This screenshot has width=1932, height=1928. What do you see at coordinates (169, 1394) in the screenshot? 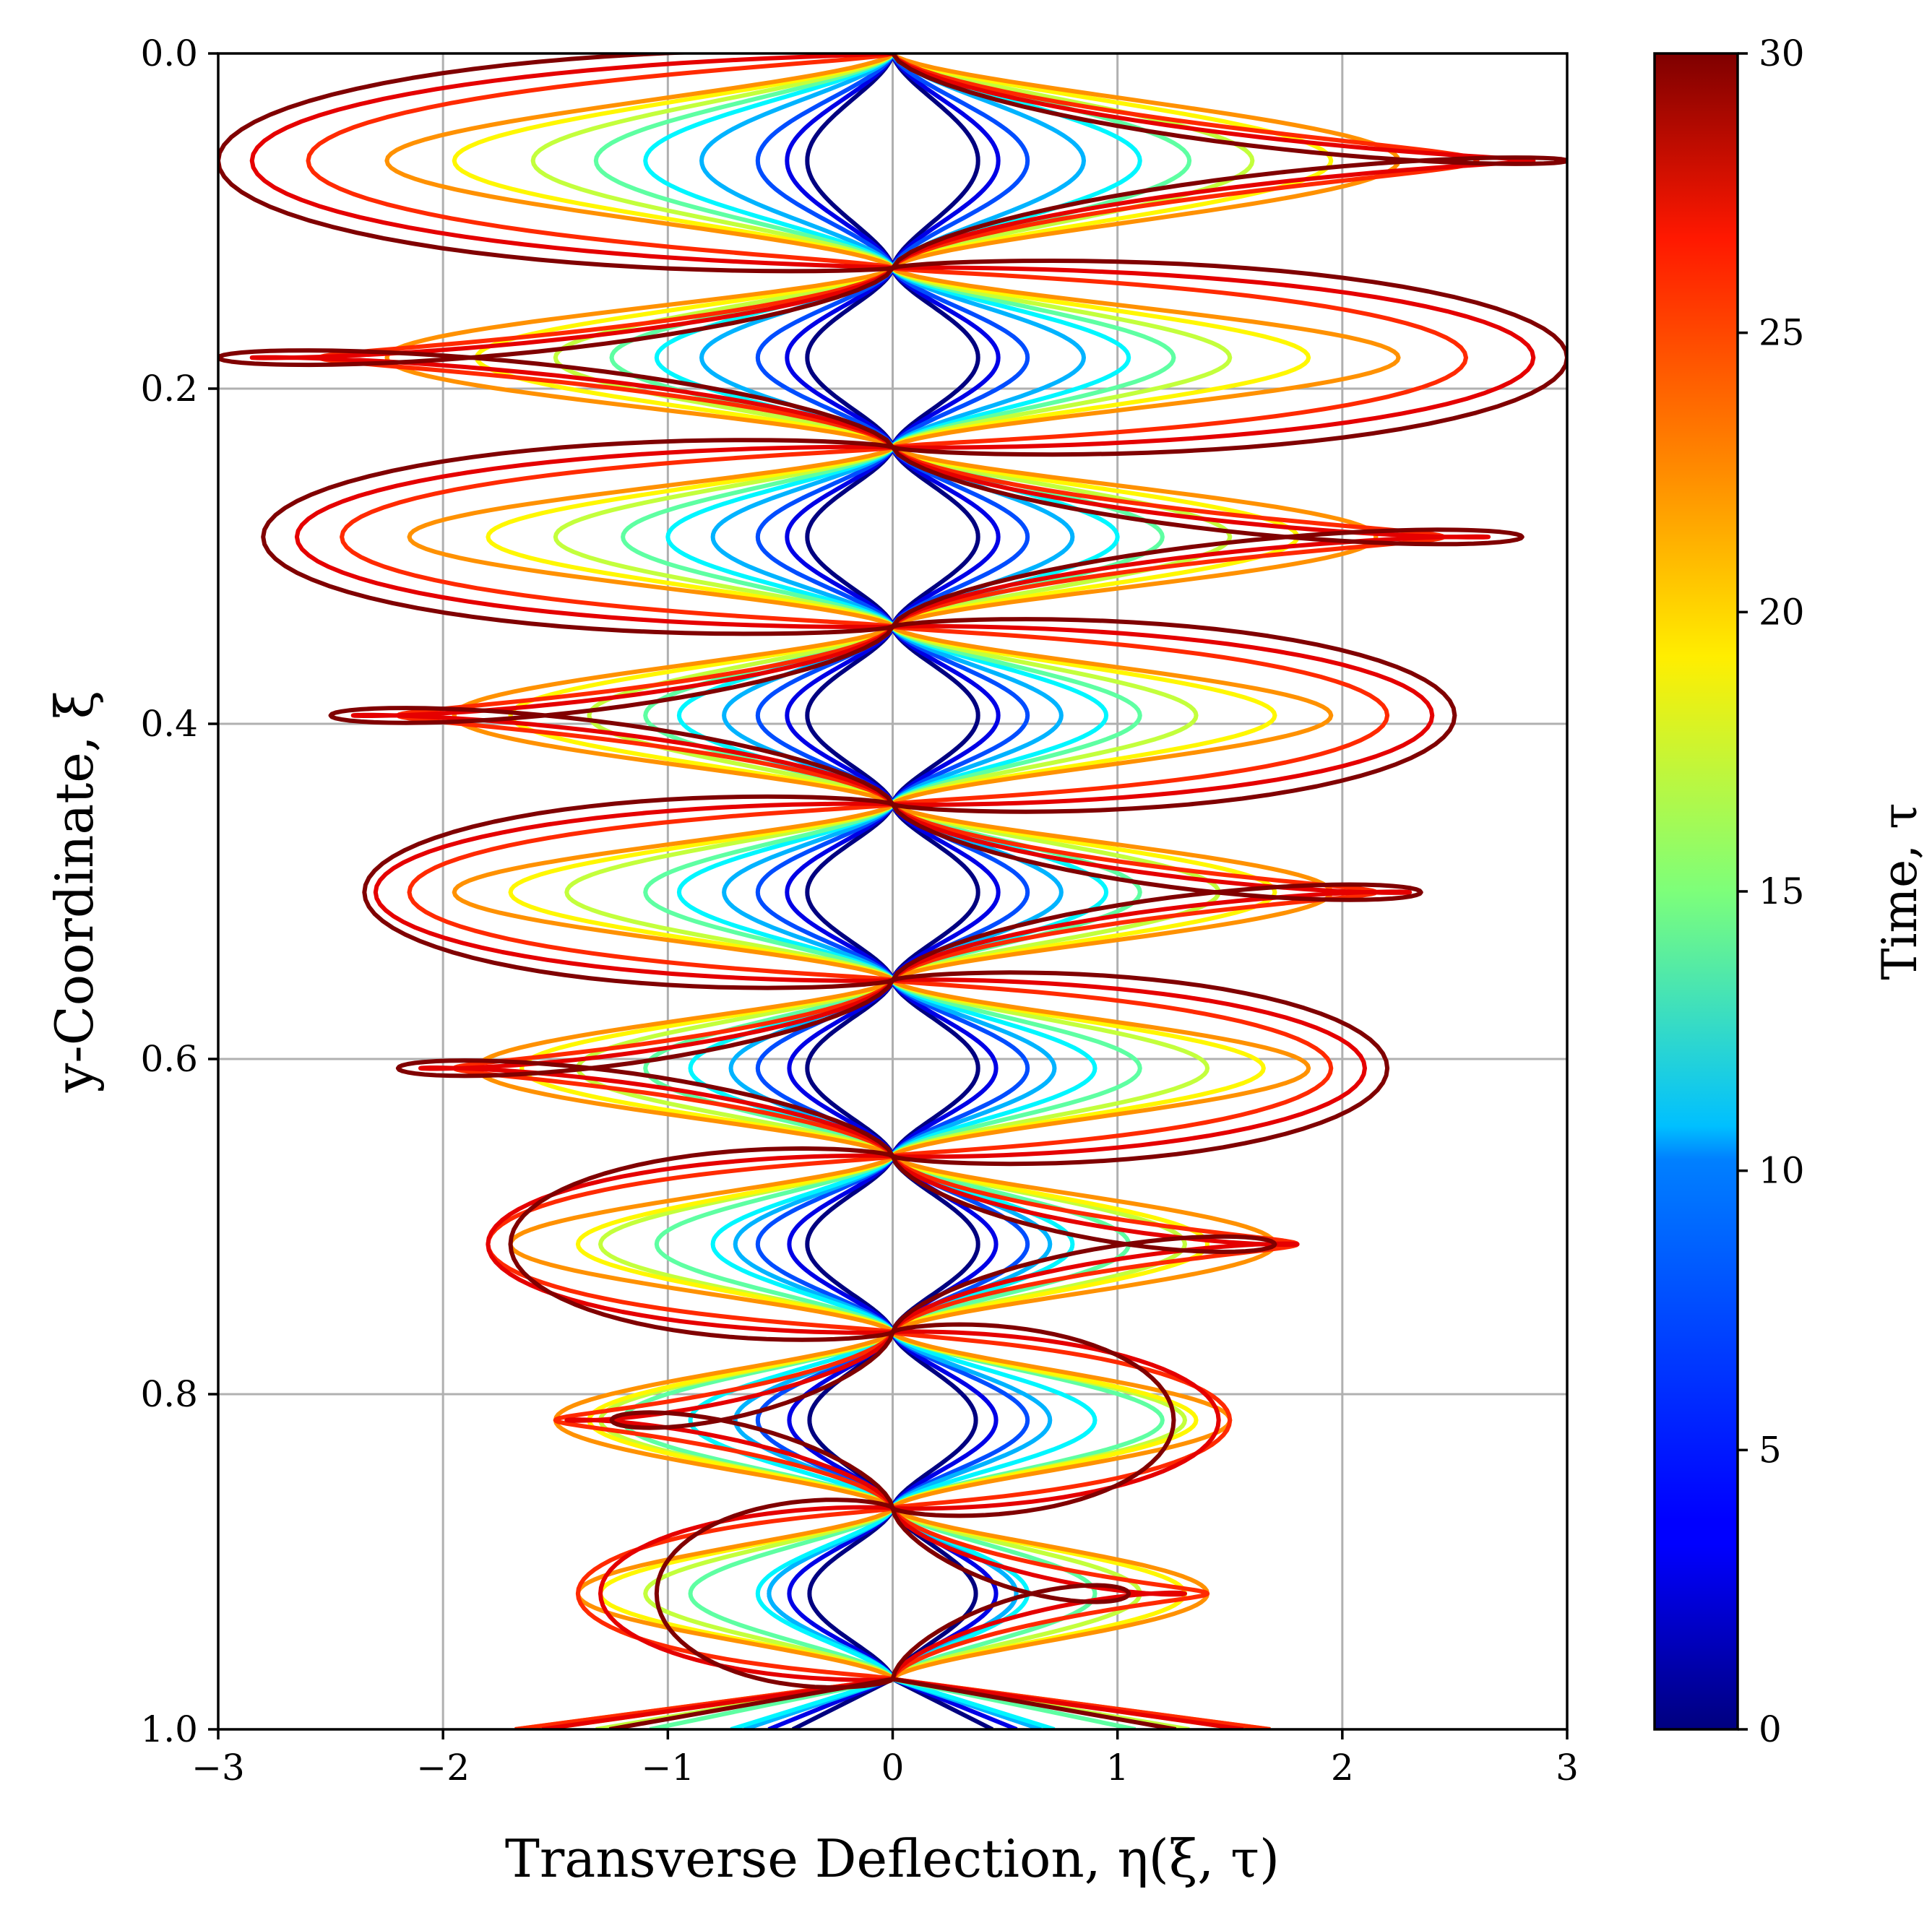
I see `y-tick-label: 0.8` at bounding box center [169, 1394].